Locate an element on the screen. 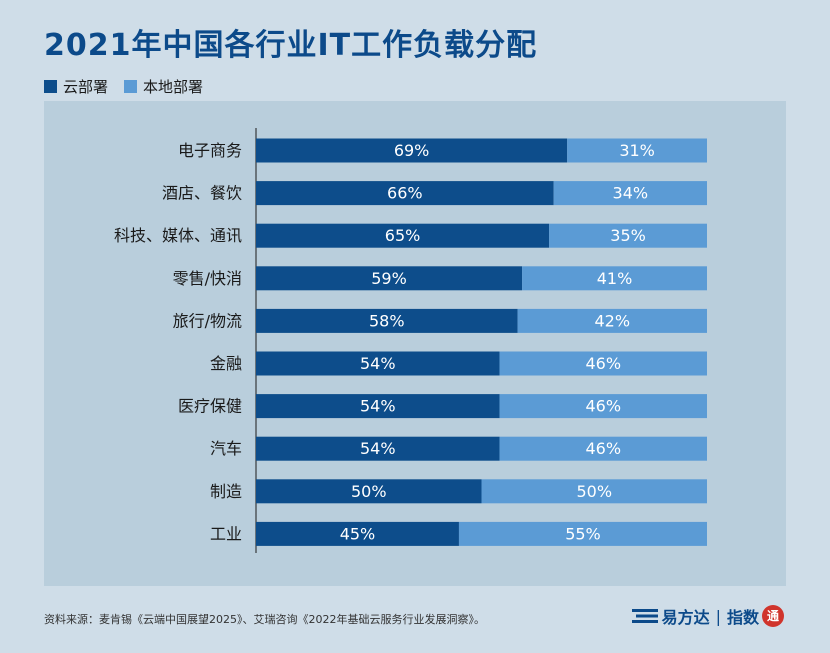  category-label: 制造 is located at coordinates (226, 491).